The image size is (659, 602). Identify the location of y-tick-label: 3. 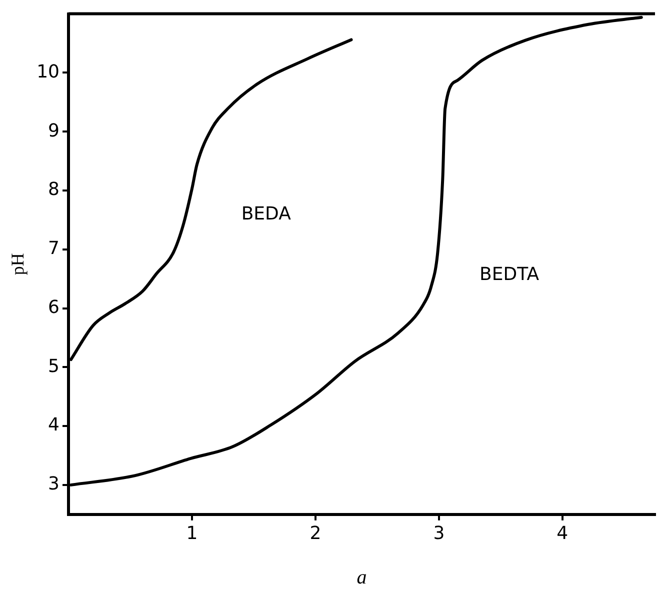
(54, 484).